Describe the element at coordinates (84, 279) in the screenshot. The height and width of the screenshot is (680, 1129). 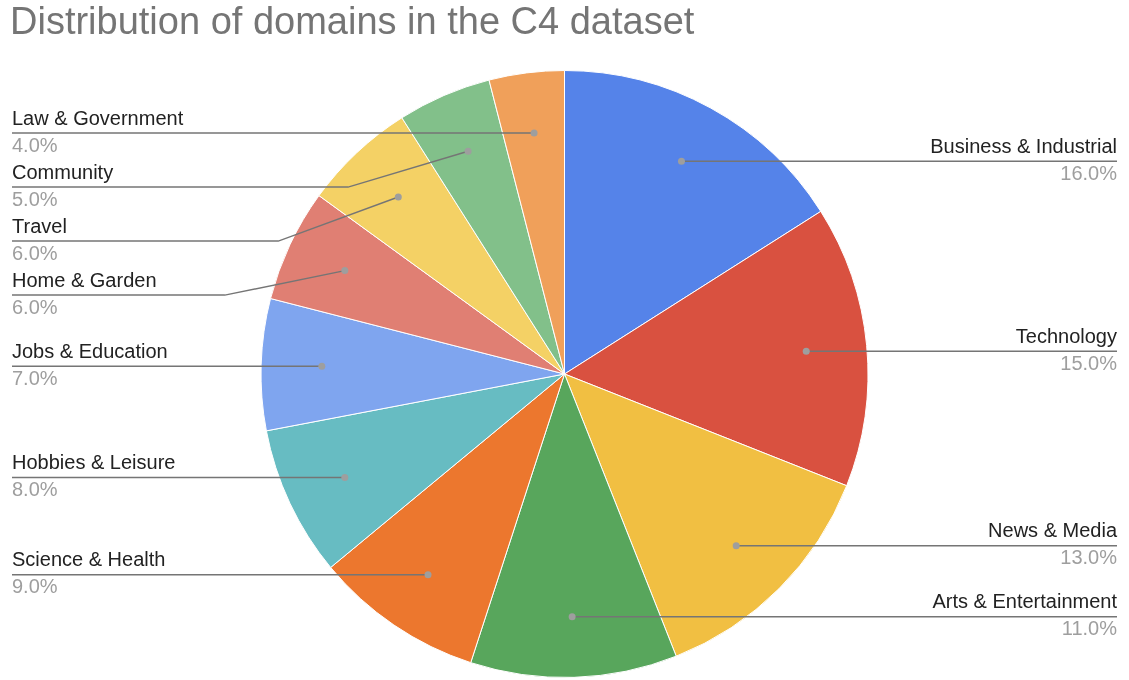
I see `slice-label: Home & Garden` at that location.